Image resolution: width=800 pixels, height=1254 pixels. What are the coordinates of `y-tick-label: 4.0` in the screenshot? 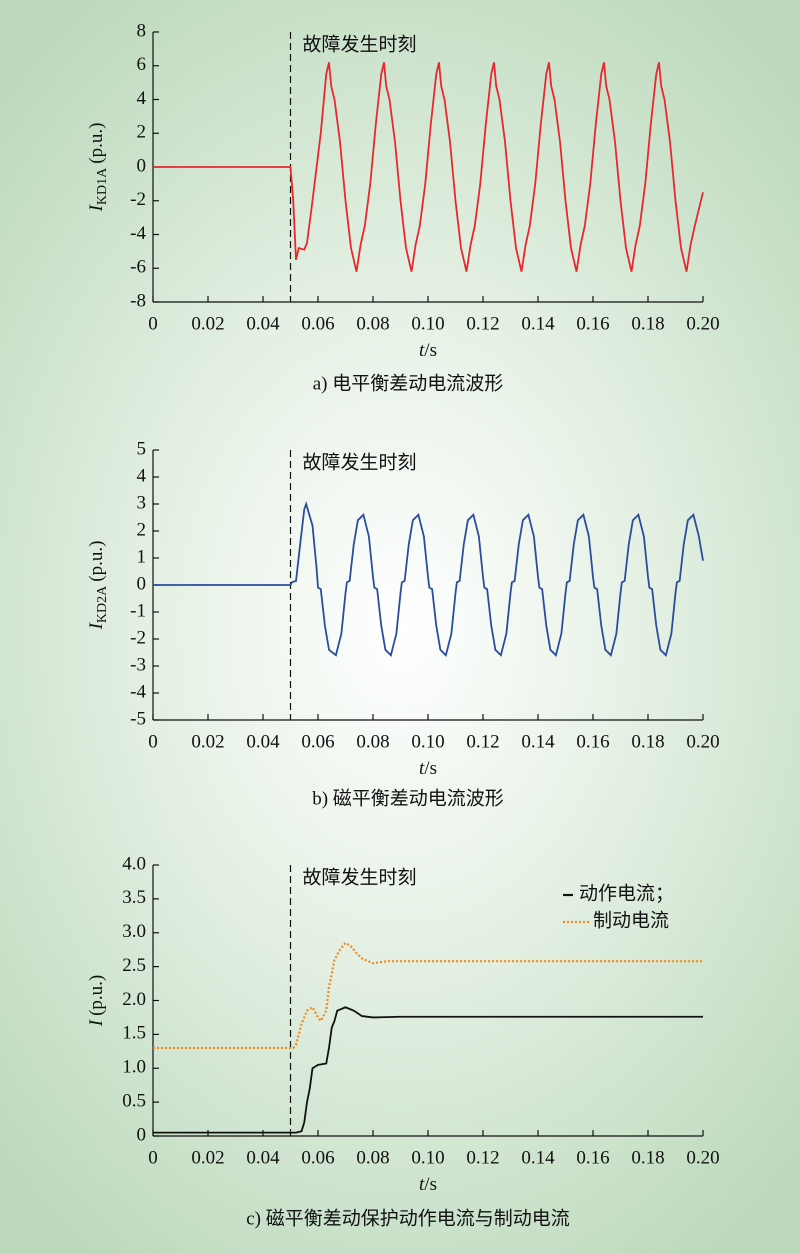 It's located at (134, 863).